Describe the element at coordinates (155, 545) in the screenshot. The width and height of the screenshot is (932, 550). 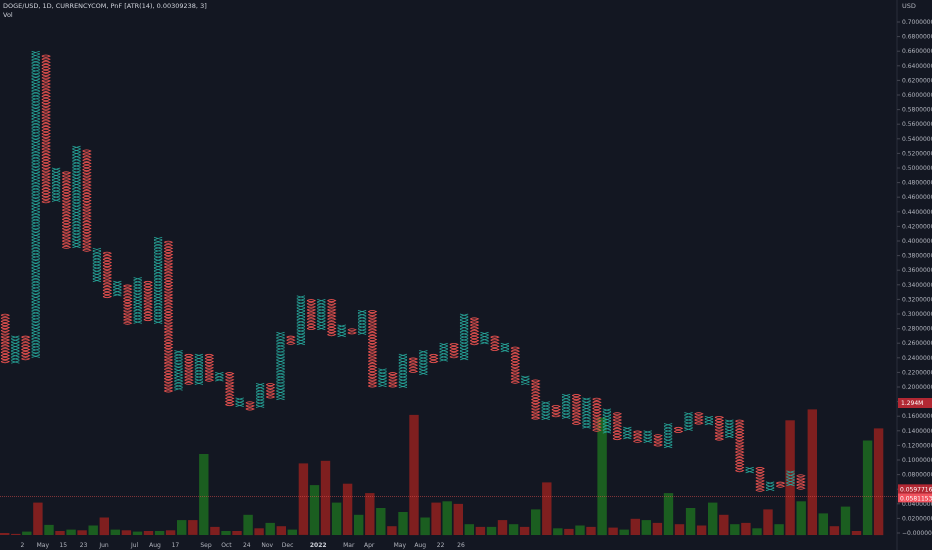
I see `time-tick-label: Aug` at that location.